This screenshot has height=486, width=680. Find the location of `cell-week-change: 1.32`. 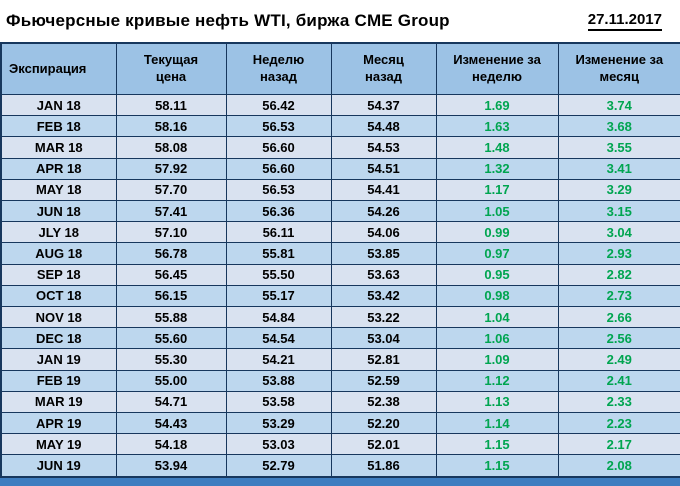

cell-week-change: 1.32 is located at coordinates (497, 168).